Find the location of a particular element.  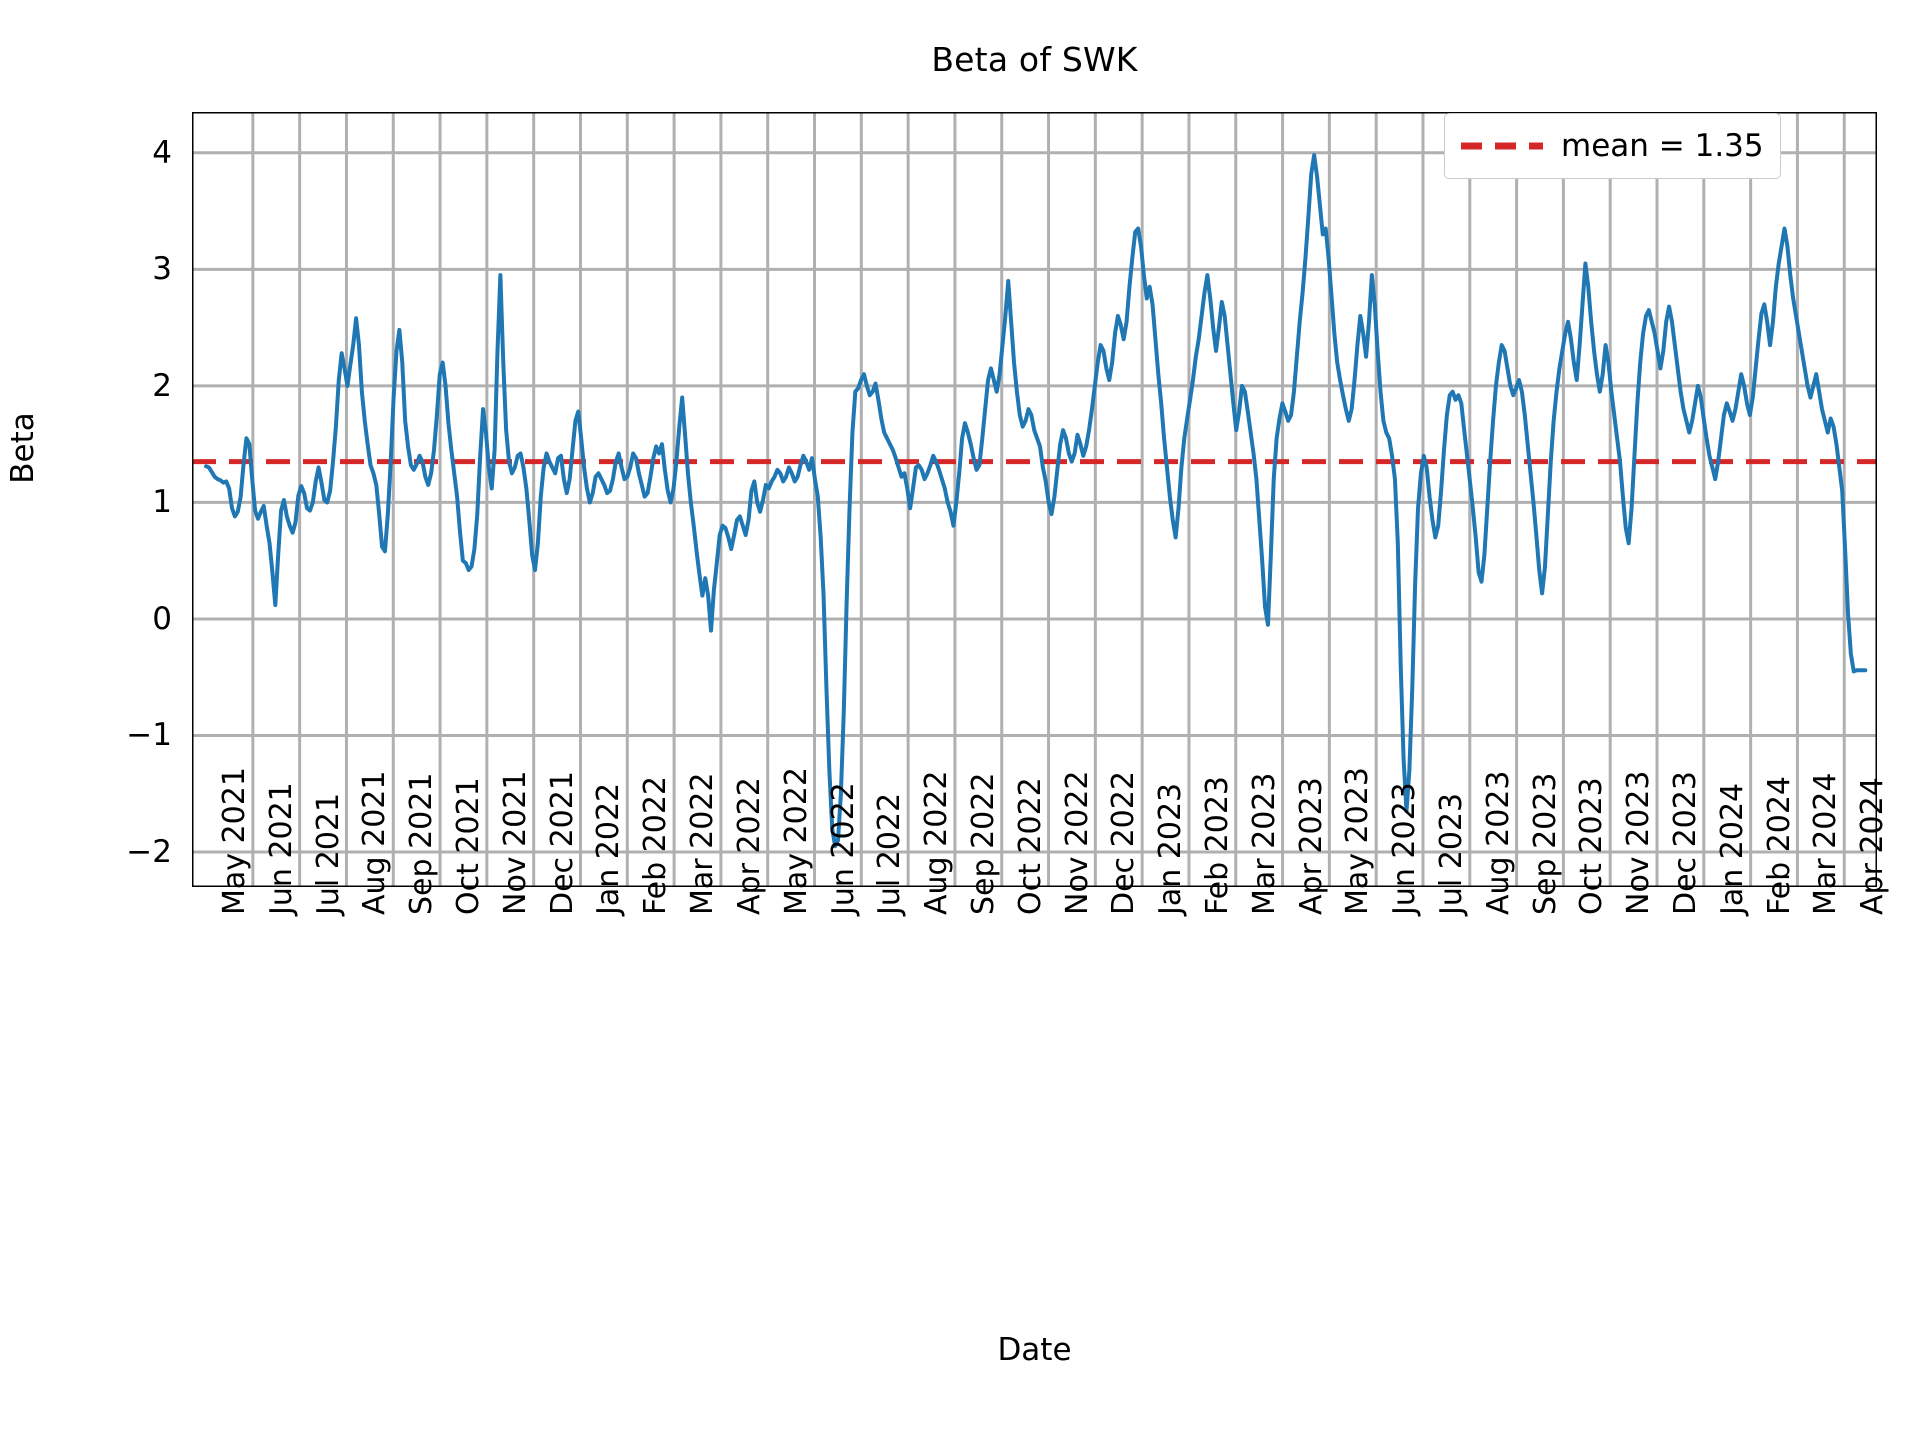

y-tick-label: −2 is located at coordinates (149, 852).